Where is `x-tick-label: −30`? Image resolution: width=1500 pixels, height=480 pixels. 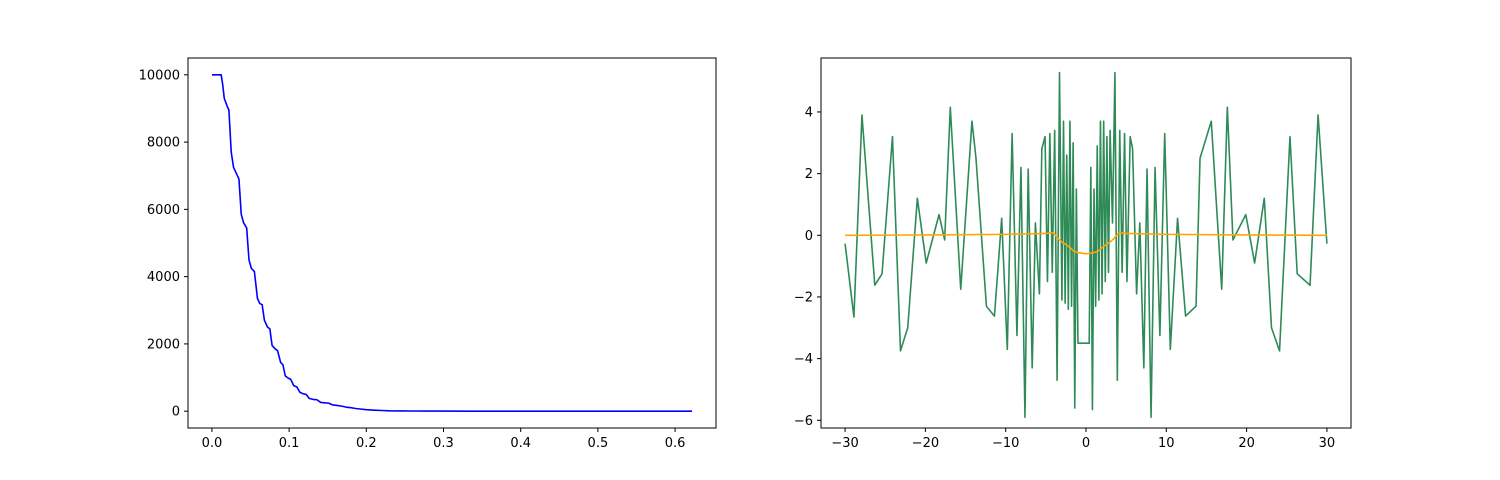
x-tick-label: −30 is located at coordinates (844, 443).